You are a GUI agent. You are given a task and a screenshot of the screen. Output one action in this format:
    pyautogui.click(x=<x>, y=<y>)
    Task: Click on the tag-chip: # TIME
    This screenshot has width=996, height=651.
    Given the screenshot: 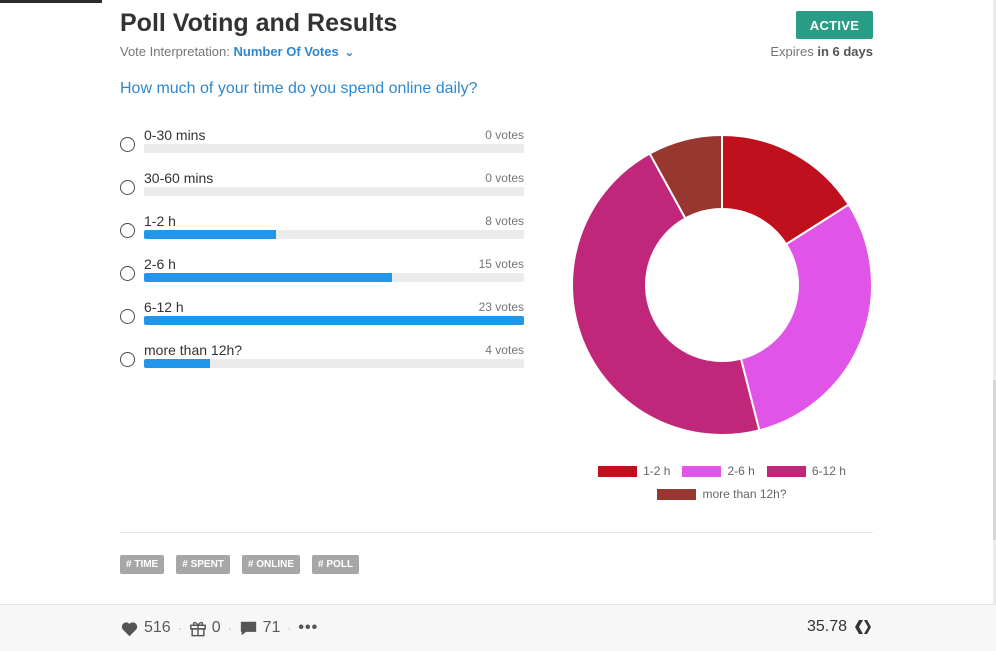 What is the action you would take?
    pyautogui.click(x=142, y=564)
    